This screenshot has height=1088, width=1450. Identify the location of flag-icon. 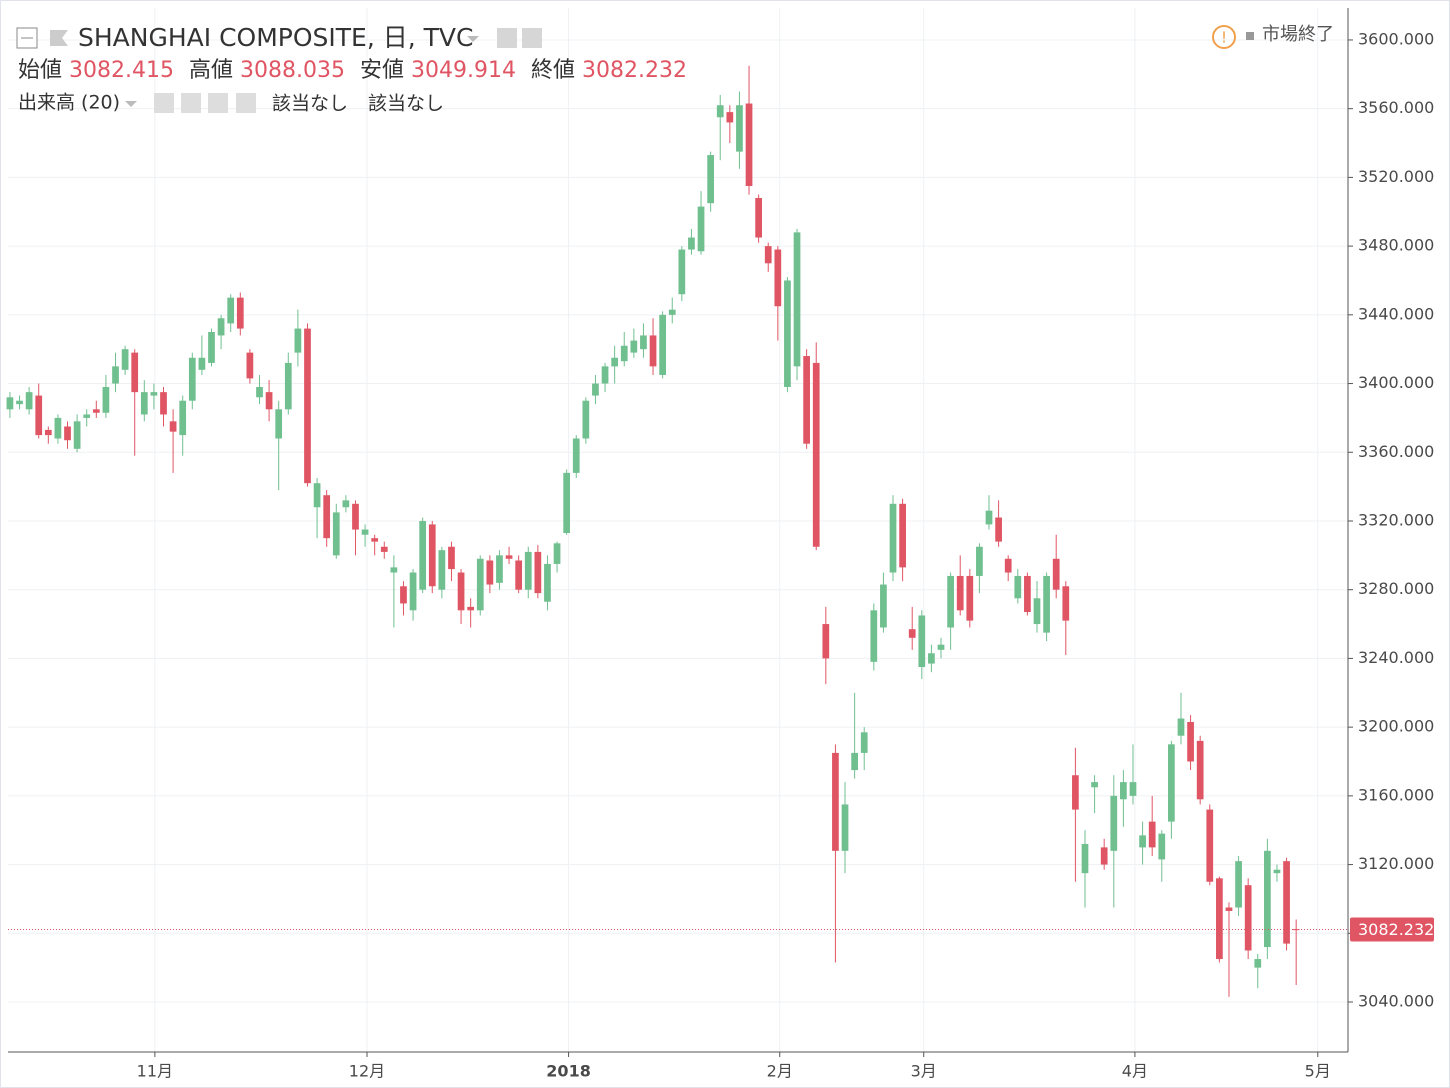
(59, 38).